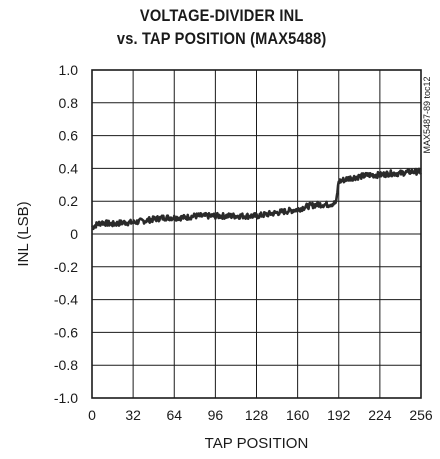 The width and height of the screenshot is (440, 459). Describe the element at coordinates (427, 114) in the screenshot. I see `figure-code-note: MAX5487-89 toc12` at that location.